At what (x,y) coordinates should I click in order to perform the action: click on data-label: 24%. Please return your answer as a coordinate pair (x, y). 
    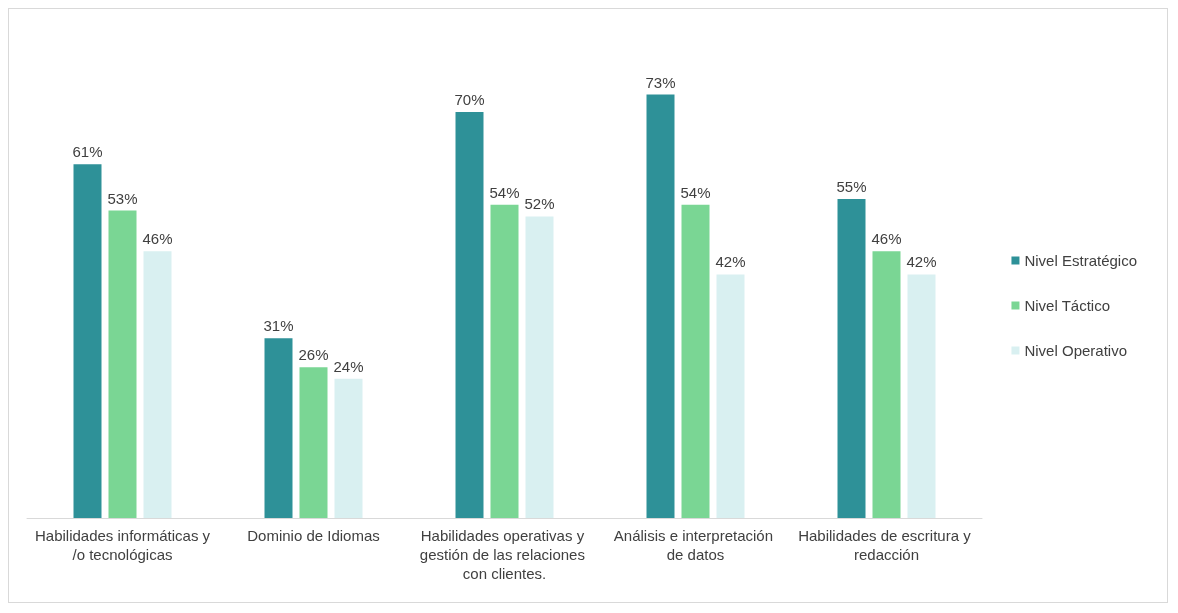
    Looking at the image, I should click on (348, 366).